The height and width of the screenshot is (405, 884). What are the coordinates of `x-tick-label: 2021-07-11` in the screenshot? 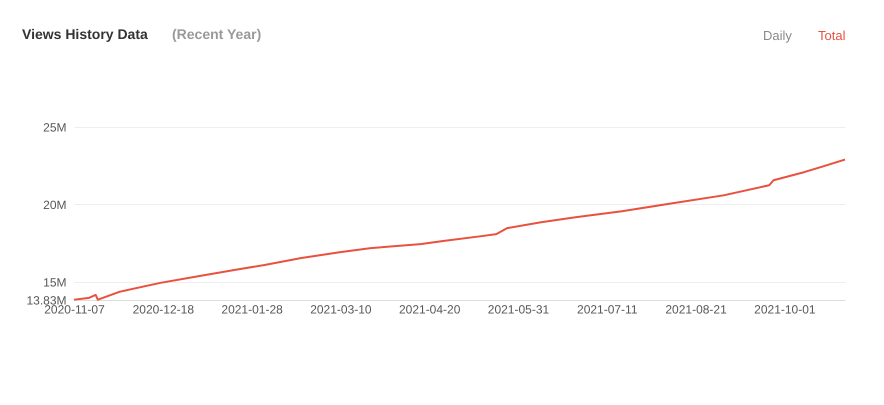 It's located at (607, 309).